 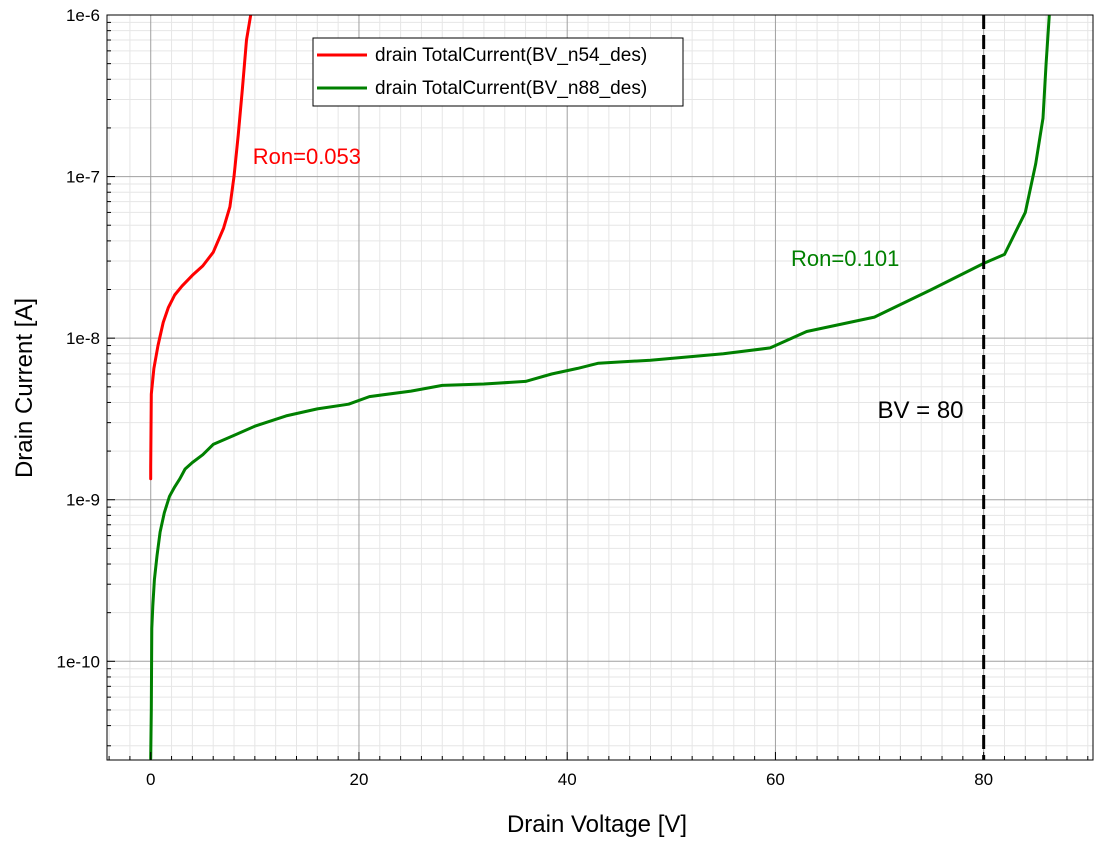 I want to click on x-tick-label: 0, so click(x=150, y=779).